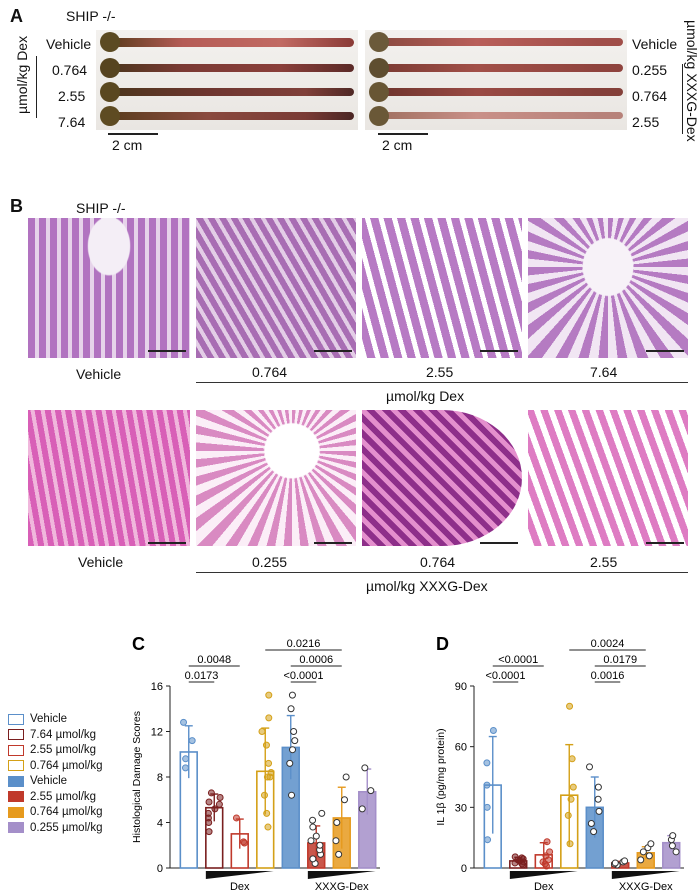  What do you see at coordinates (66, 812) in the screenshot?
I see `legend-label: 0.764 µmol/kg` at bounding box center [66, 812].